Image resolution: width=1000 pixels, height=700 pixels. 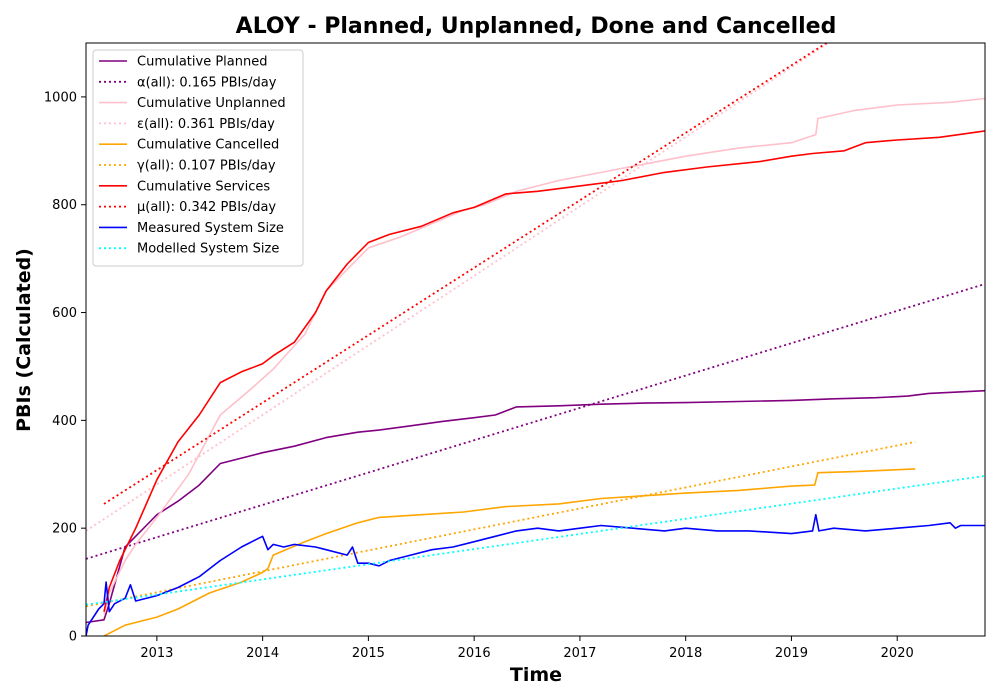 What do you see at coordinates (536, 675) in the screenshot?
I see `x-axis-label: Time` at bounding box center [536, 675].